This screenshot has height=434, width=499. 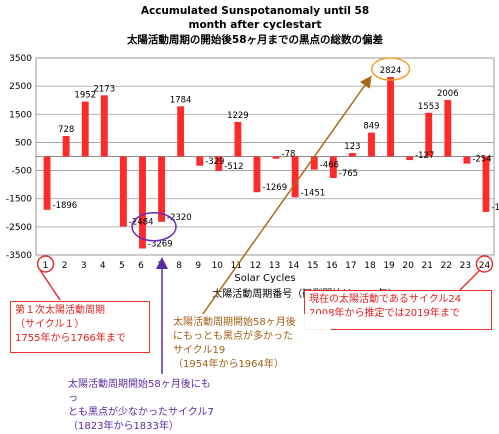 What do you see at coordinates (255, 266) in the screenshot?
I see `x-tick-label: 12` at bounding box center [255, 266].